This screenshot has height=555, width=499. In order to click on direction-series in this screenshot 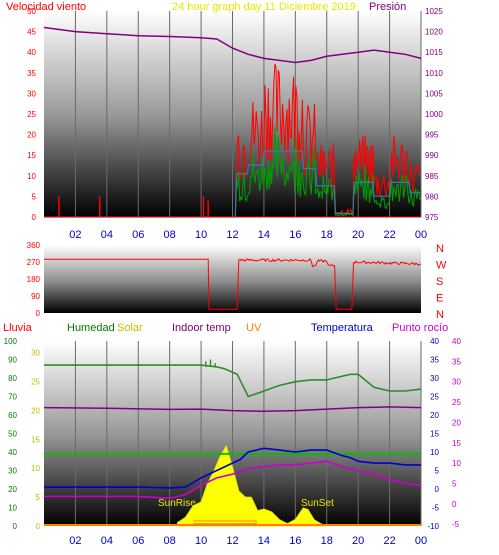, I will do `click(233, 284)`.